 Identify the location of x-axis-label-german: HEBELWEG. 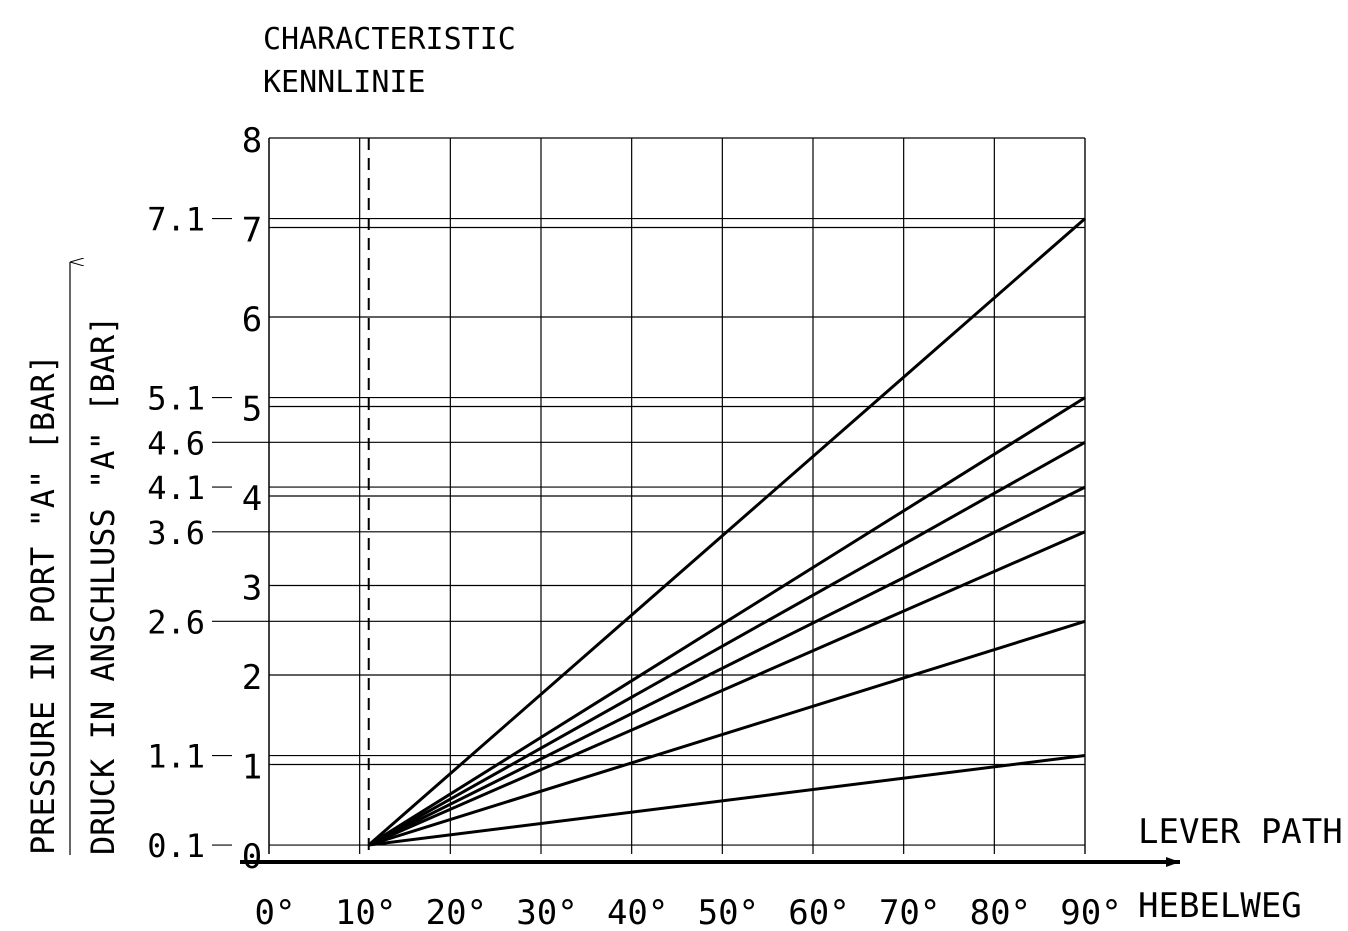
(1220, 906).